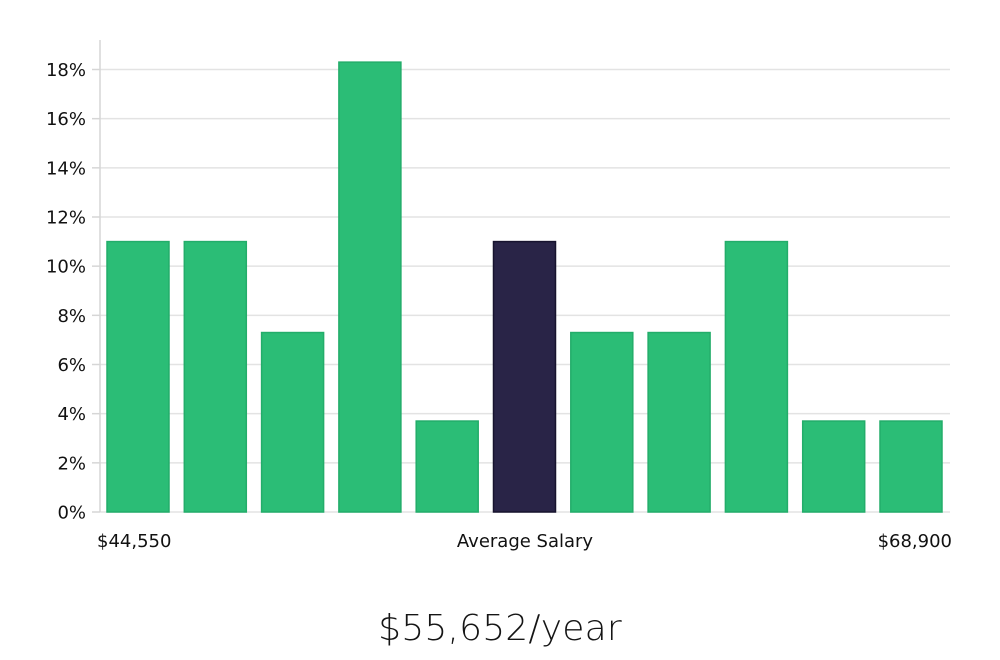  I want to click on y-tick-label: 4%, so click(71, 414).